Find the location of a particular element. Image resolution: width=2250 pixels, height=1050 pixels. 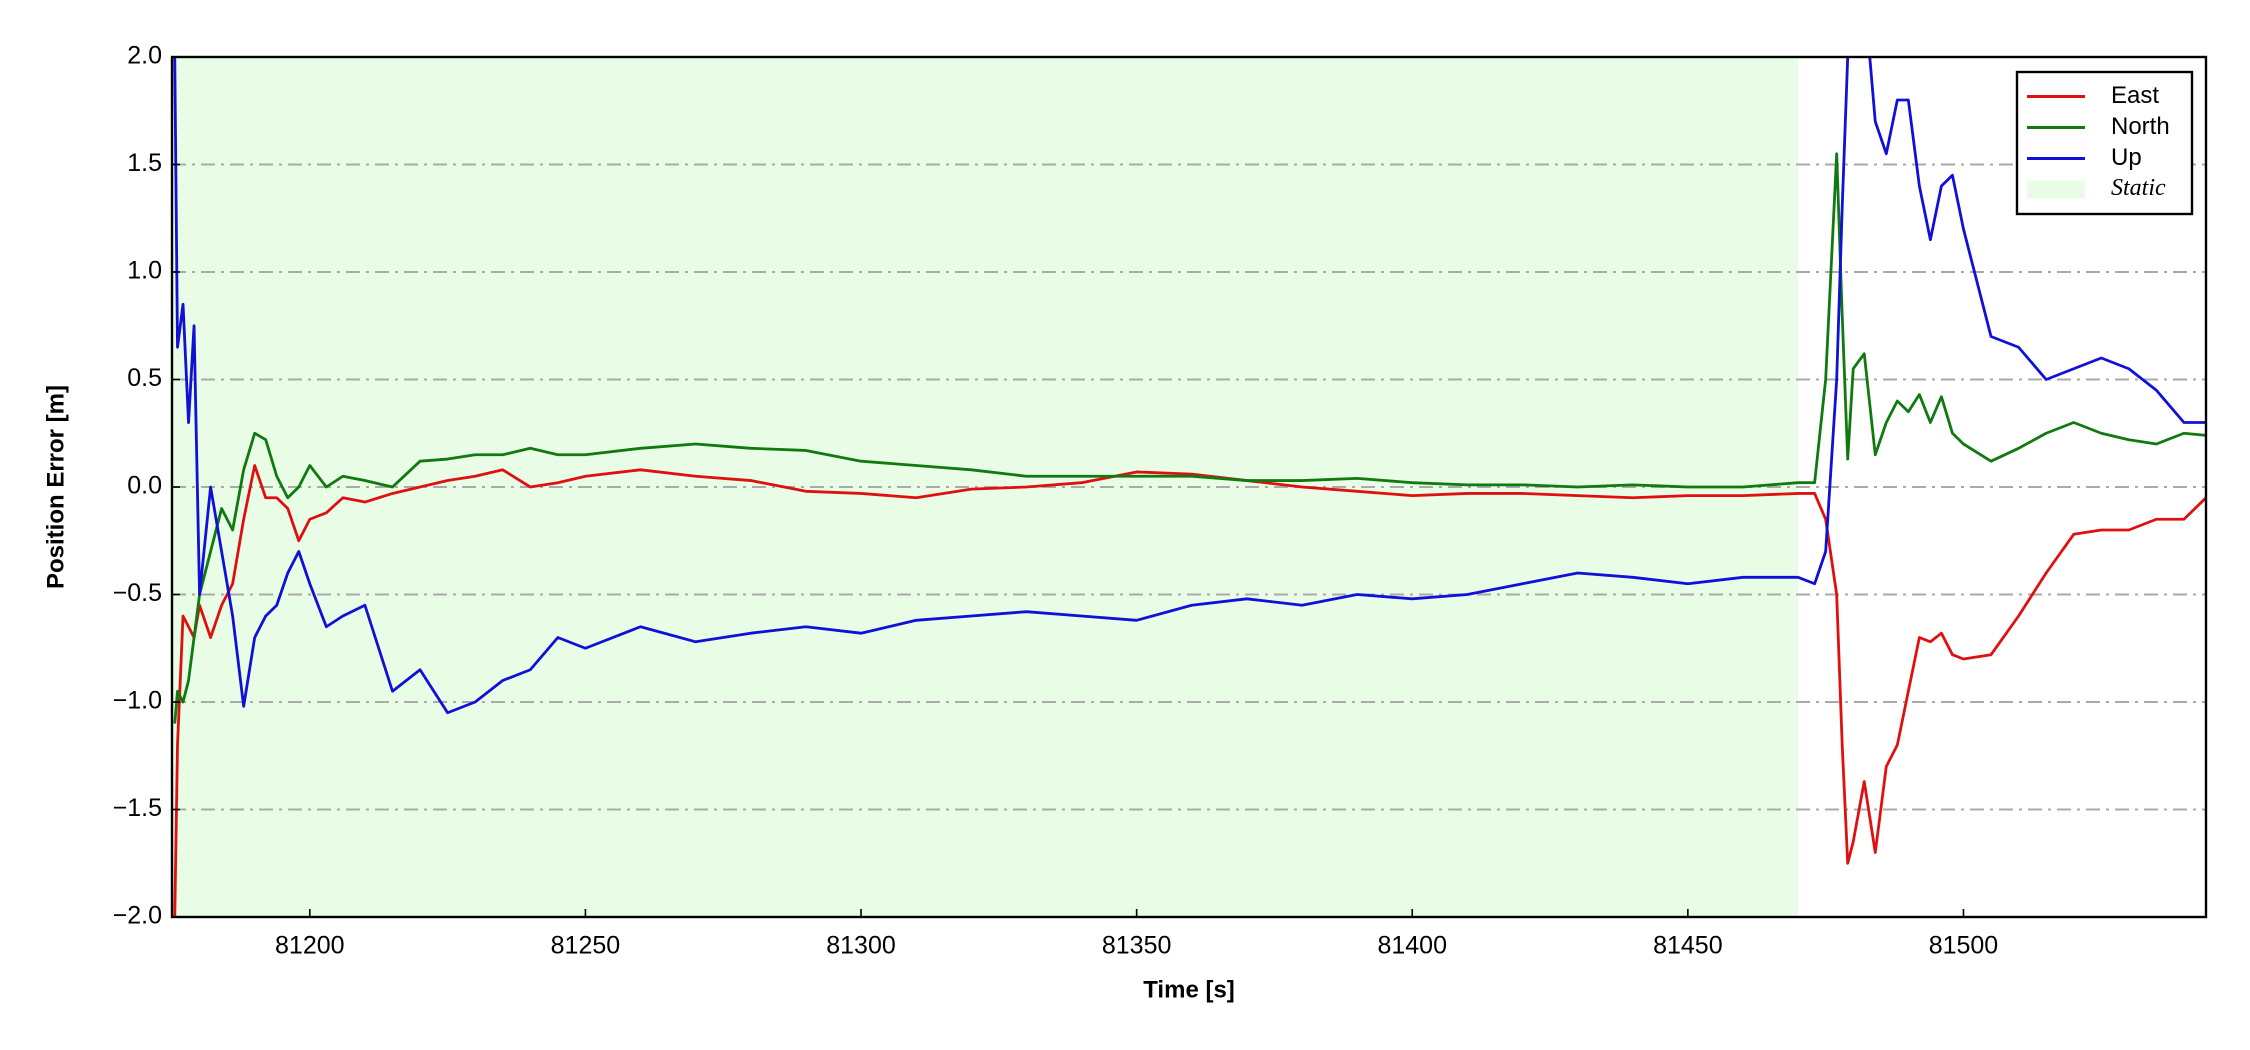

legend-patch is located at coordinates (2056, 189).